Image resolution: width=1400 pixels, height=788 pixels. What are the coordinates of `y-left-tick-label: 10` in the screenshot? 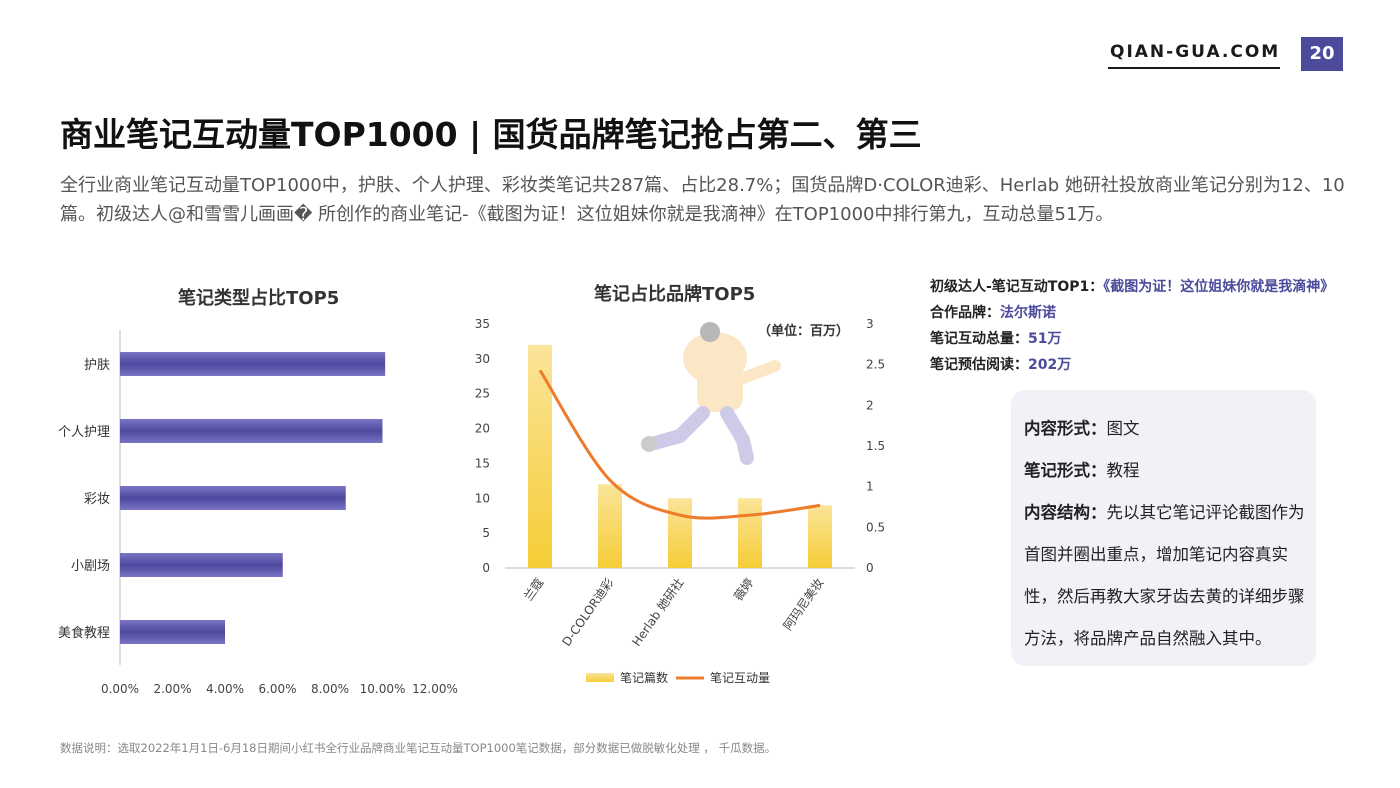 It's located at (482, 498).